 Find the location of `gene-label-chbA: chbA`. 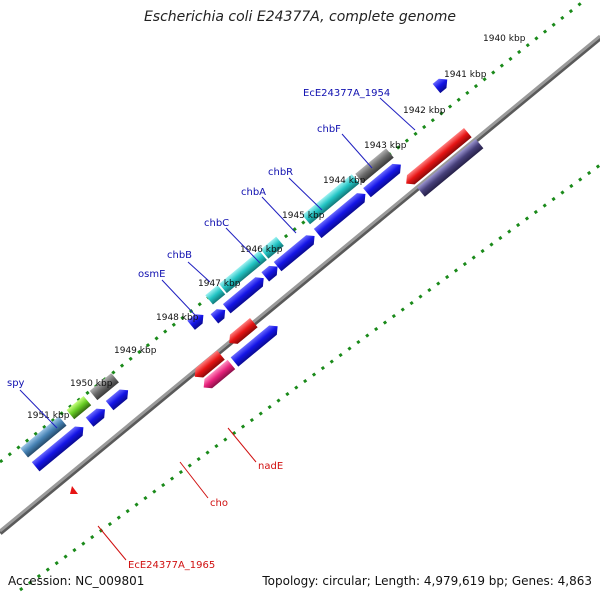

gene-label-chbA: chbA is located at coordinates (253, 192).